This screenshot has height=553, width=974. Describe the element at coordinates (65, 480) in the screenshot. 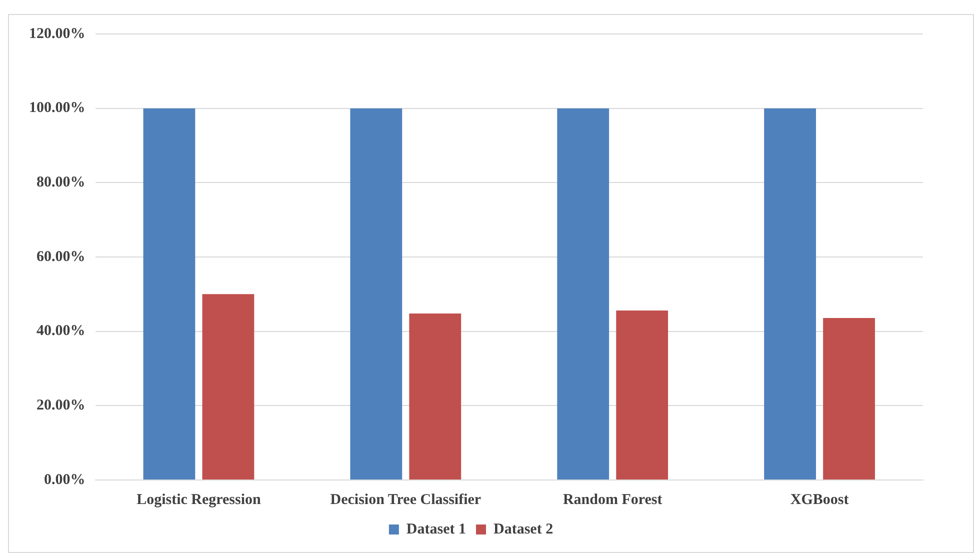

I see `y-tick-label: 0.00%` at that location.